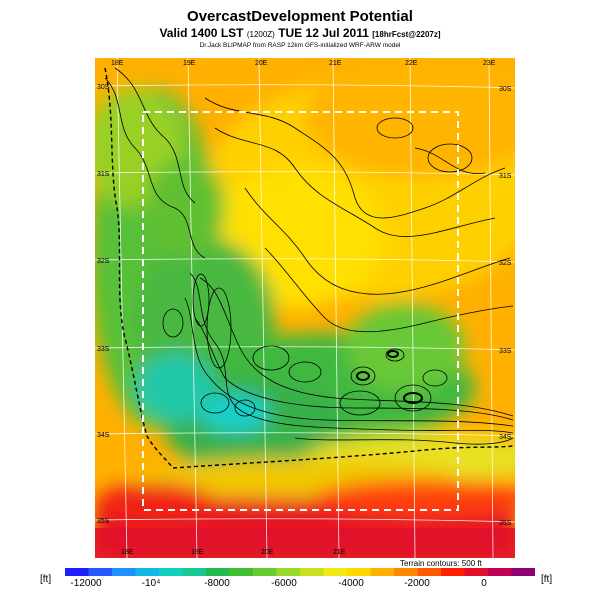 The width and height of the screenshot is (600, 600). What do you see at coordinates (300, 16) in the screenshot?
I see `map-title: OvercastDevelopment Potential` at bounding box center [300, 16].